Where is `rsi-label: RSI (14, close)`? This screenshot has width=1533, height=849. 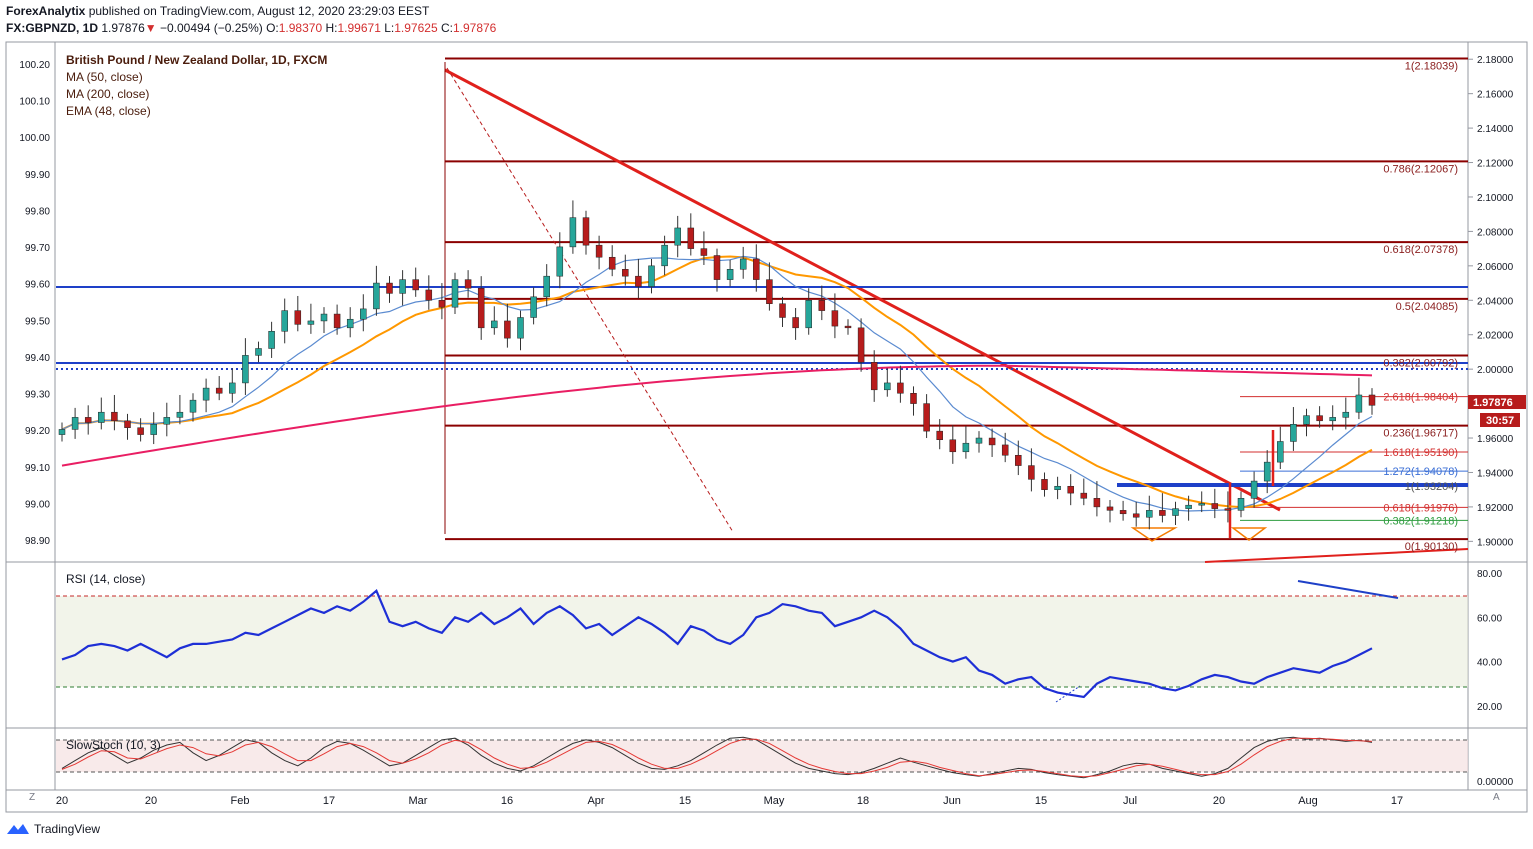 rsi-label: RSI (14, close) is located at coordinates (106, 579).